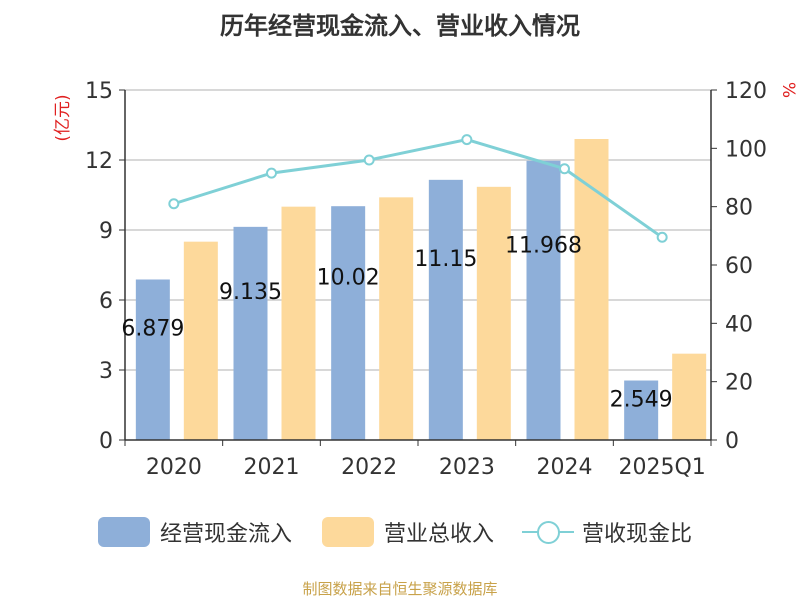 This screenshot has height=600, width=800. What do you see at coordinates (543, 246) in the screenshot?
I see `bar-data-label: 11.968` at bounding box center [543, 246].